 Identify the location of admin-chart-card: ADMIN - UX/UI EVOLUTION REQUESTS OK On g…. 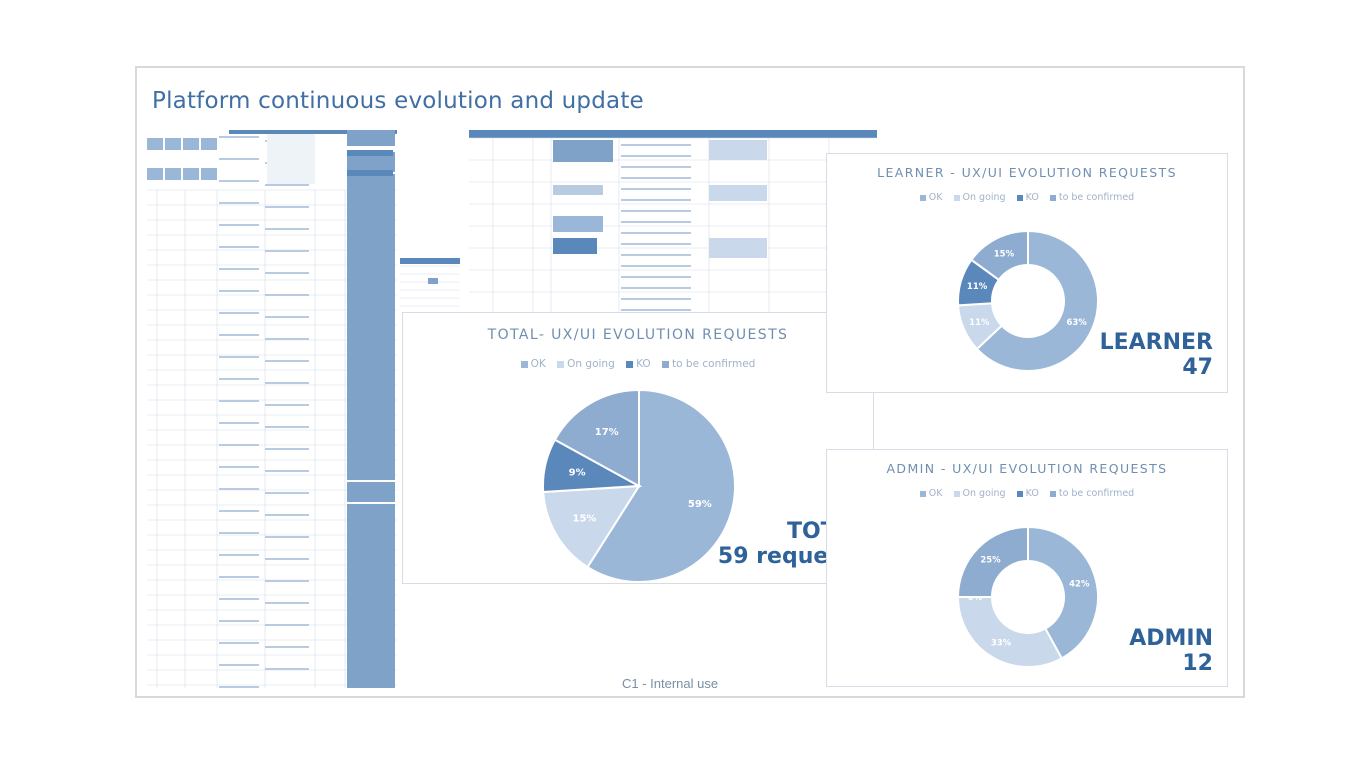
(1027, 568).